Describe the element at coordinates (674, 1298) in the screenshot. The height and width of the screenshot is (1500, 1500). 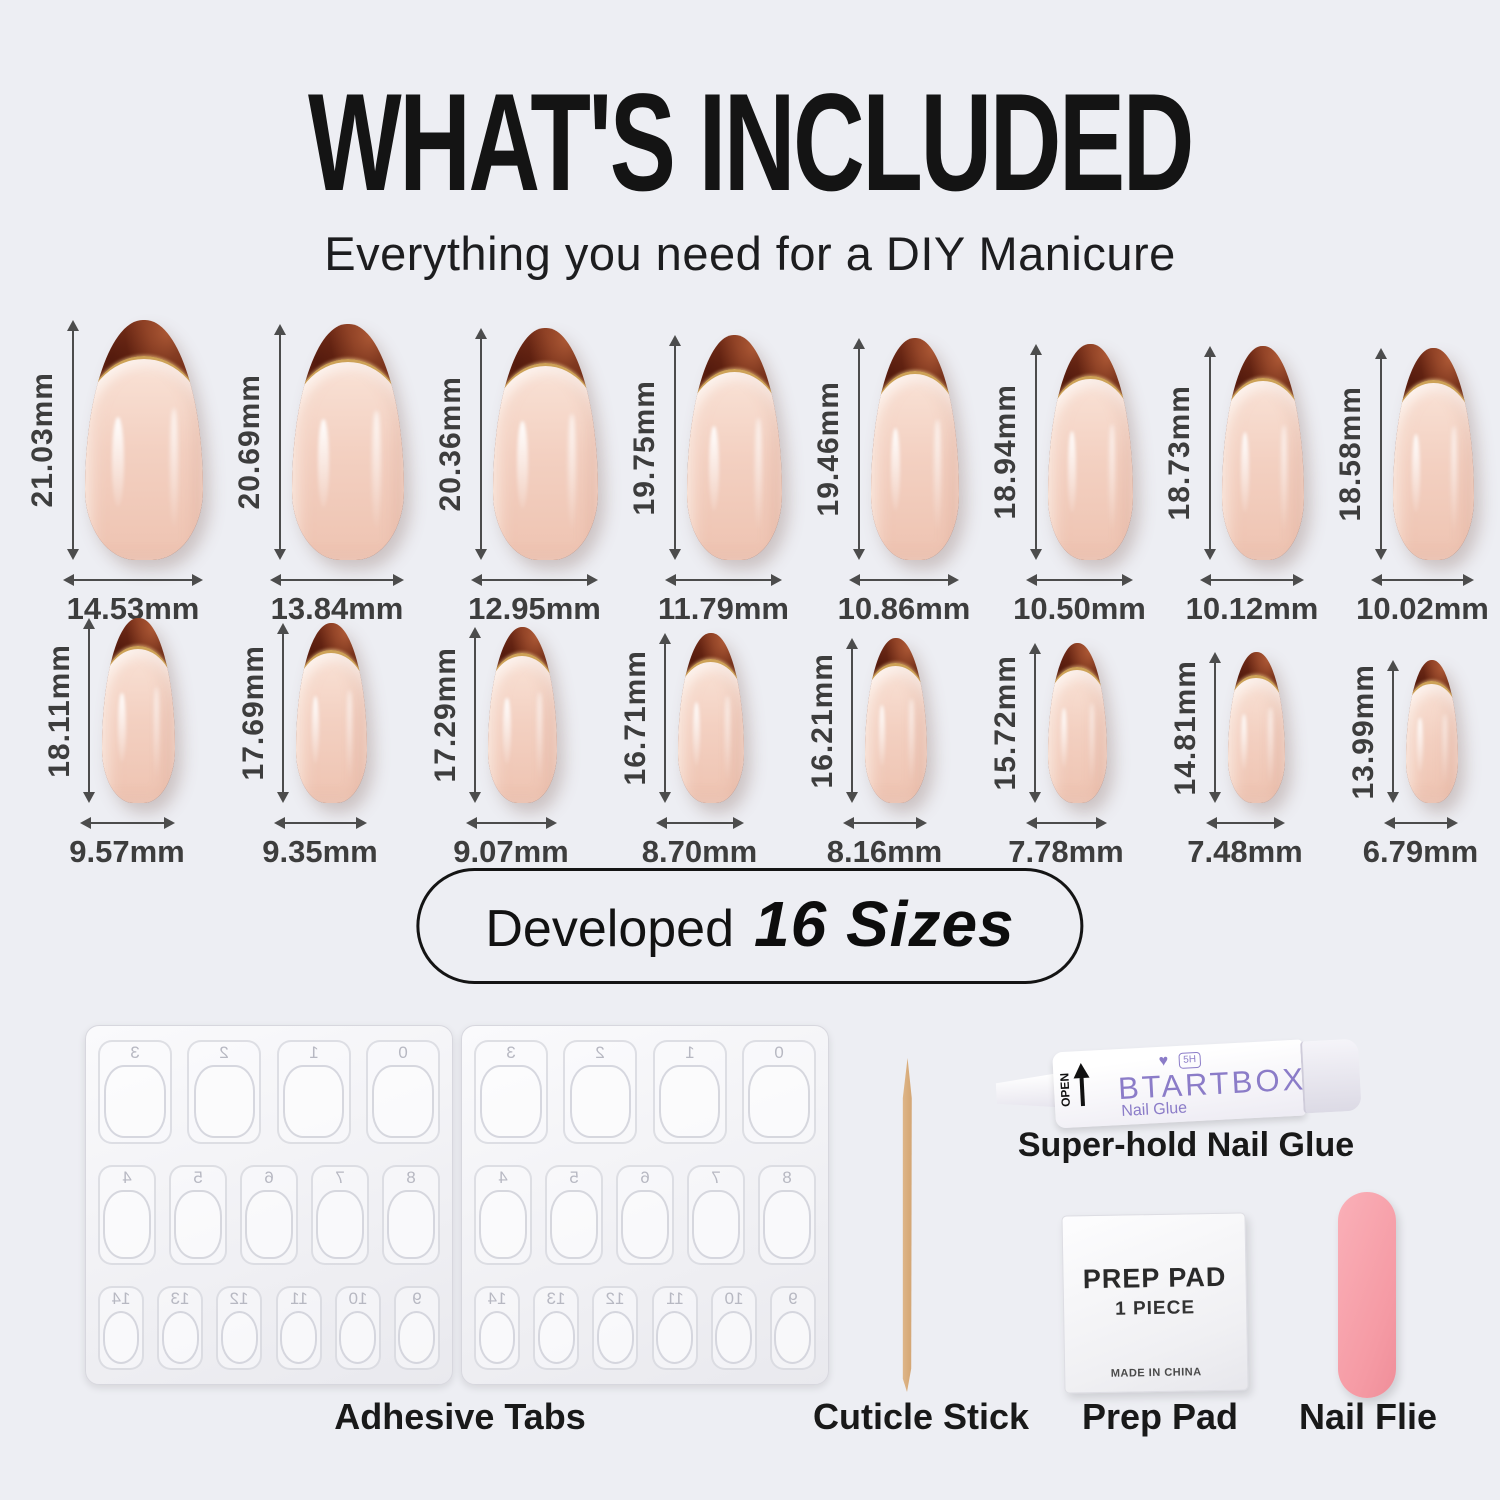
I see `tab-number: 11` at that location.